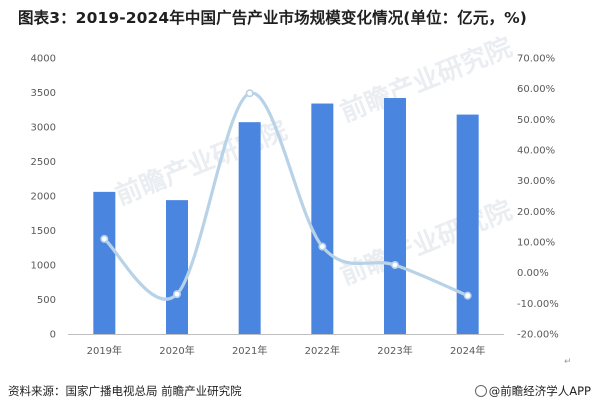 This screenshot has height=411, width=599. Describe the element at coordinates (43, 162) in the screenshot. I see `y-left-tick-label: 2500` at that location.